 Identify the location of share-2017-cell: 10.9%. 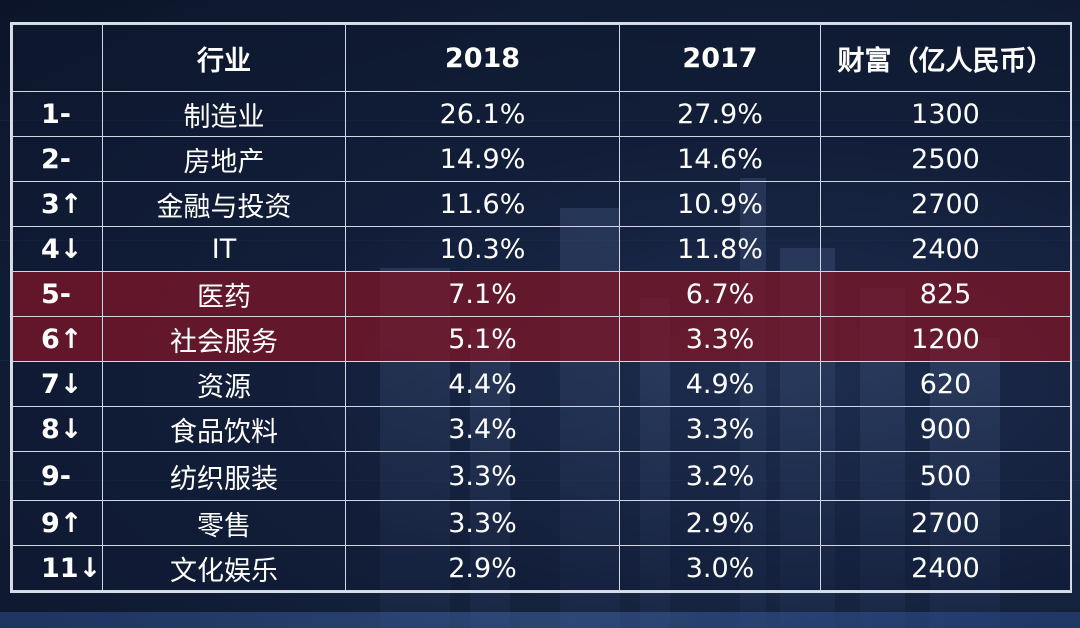
(720, 204).